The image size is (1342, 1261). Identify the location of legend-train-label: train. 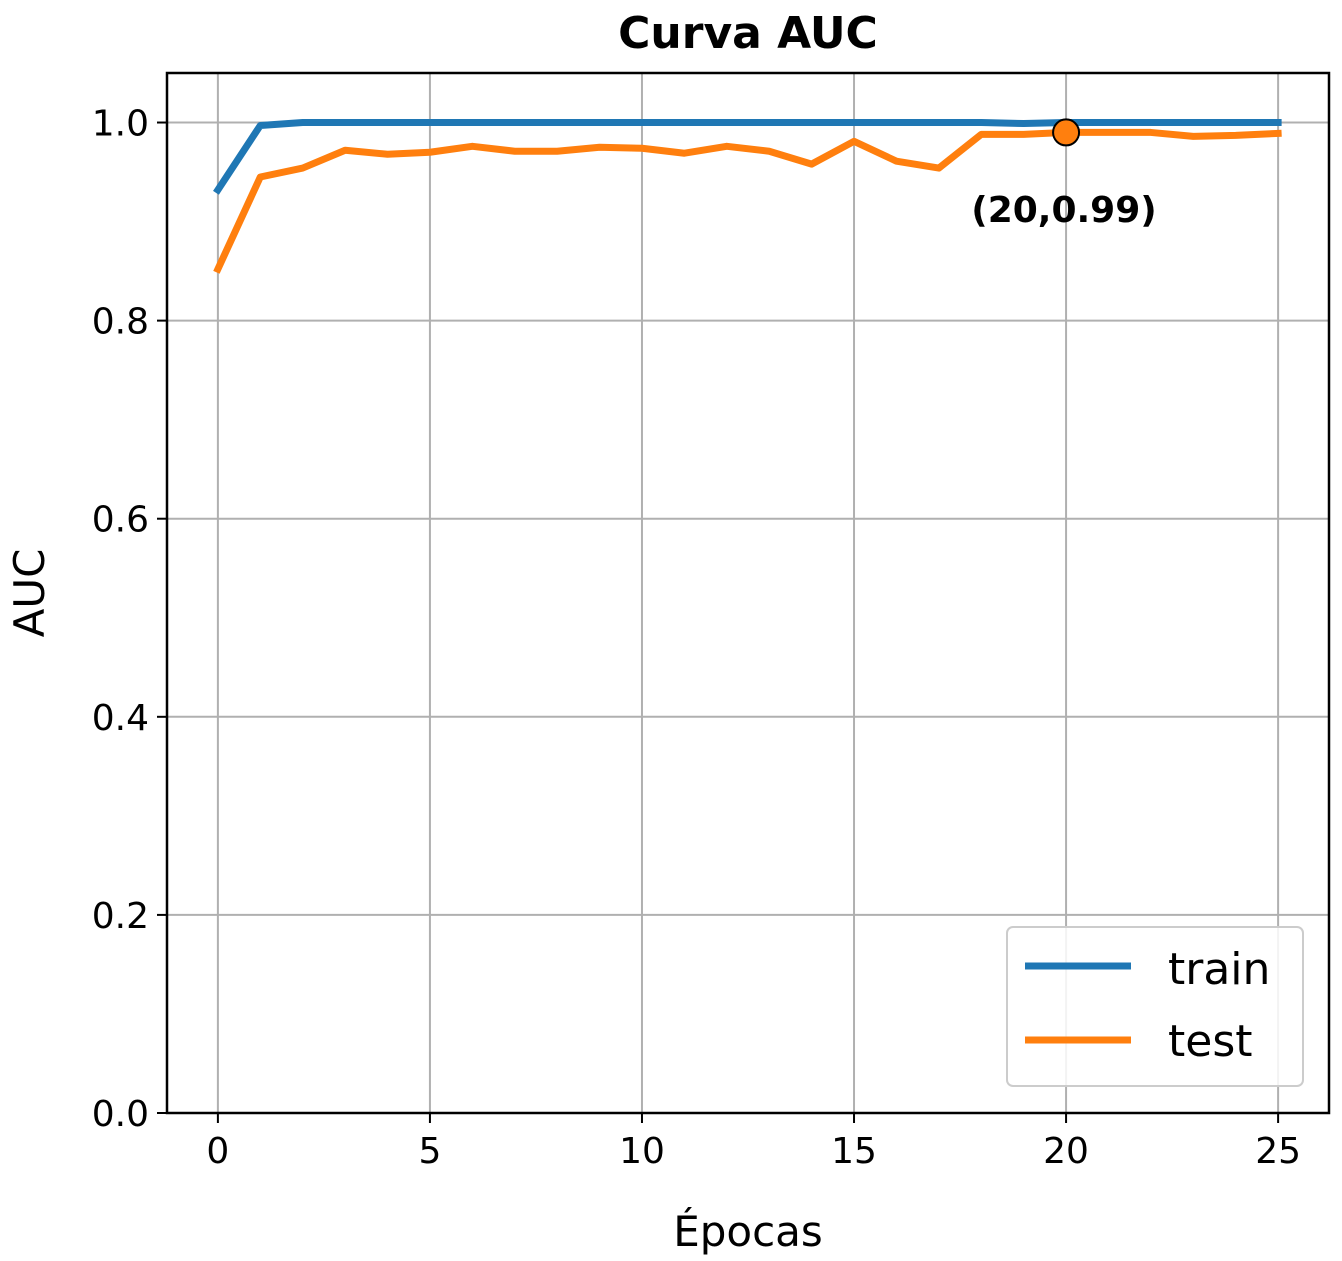
(1219, 969).